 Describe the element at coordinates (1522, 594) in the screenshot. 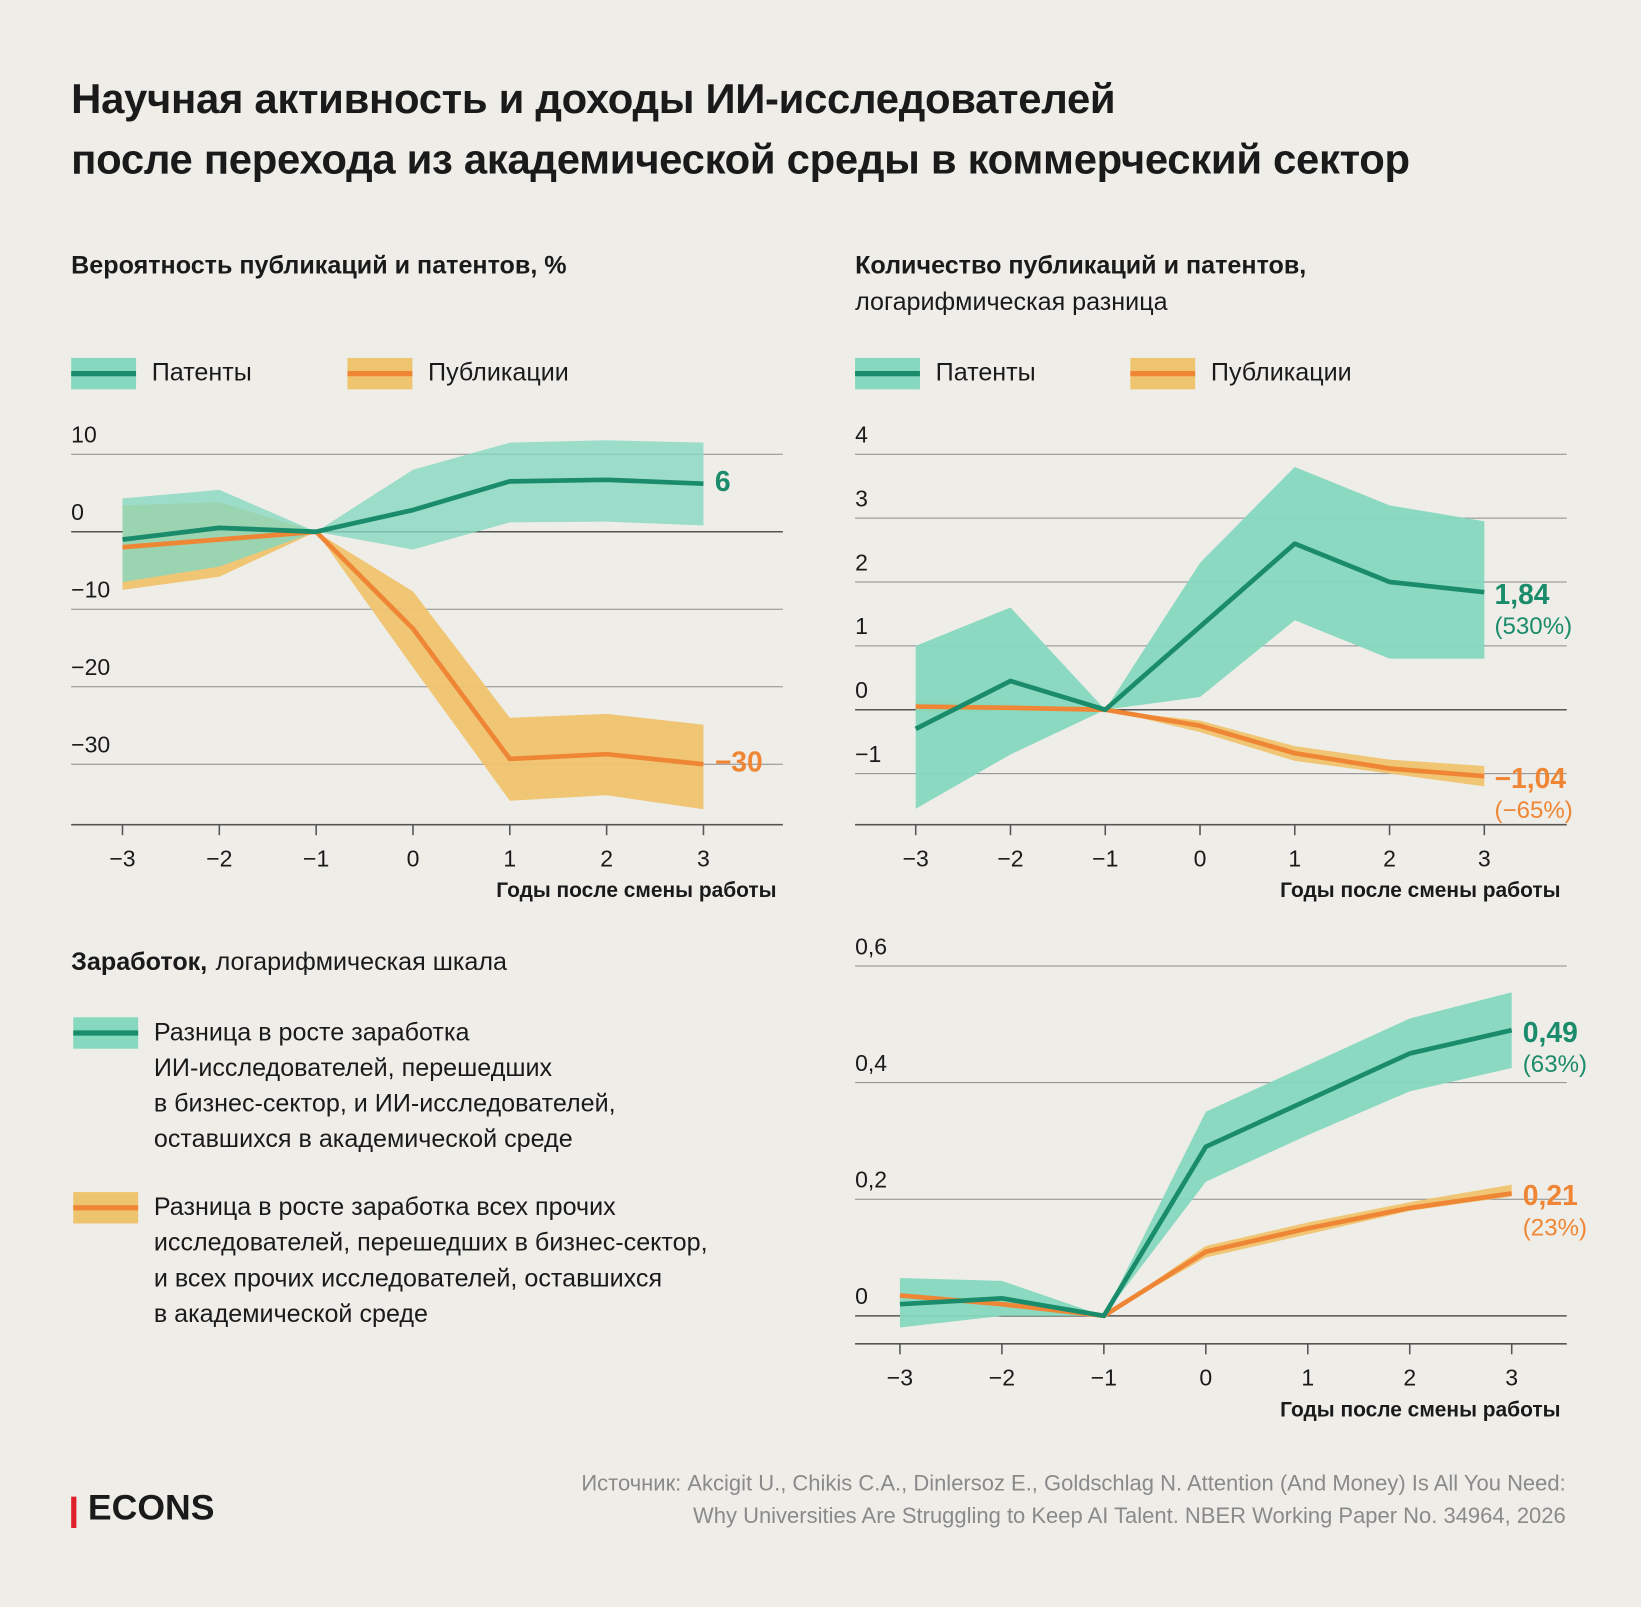

I see `value-label: 1,84` at that location.